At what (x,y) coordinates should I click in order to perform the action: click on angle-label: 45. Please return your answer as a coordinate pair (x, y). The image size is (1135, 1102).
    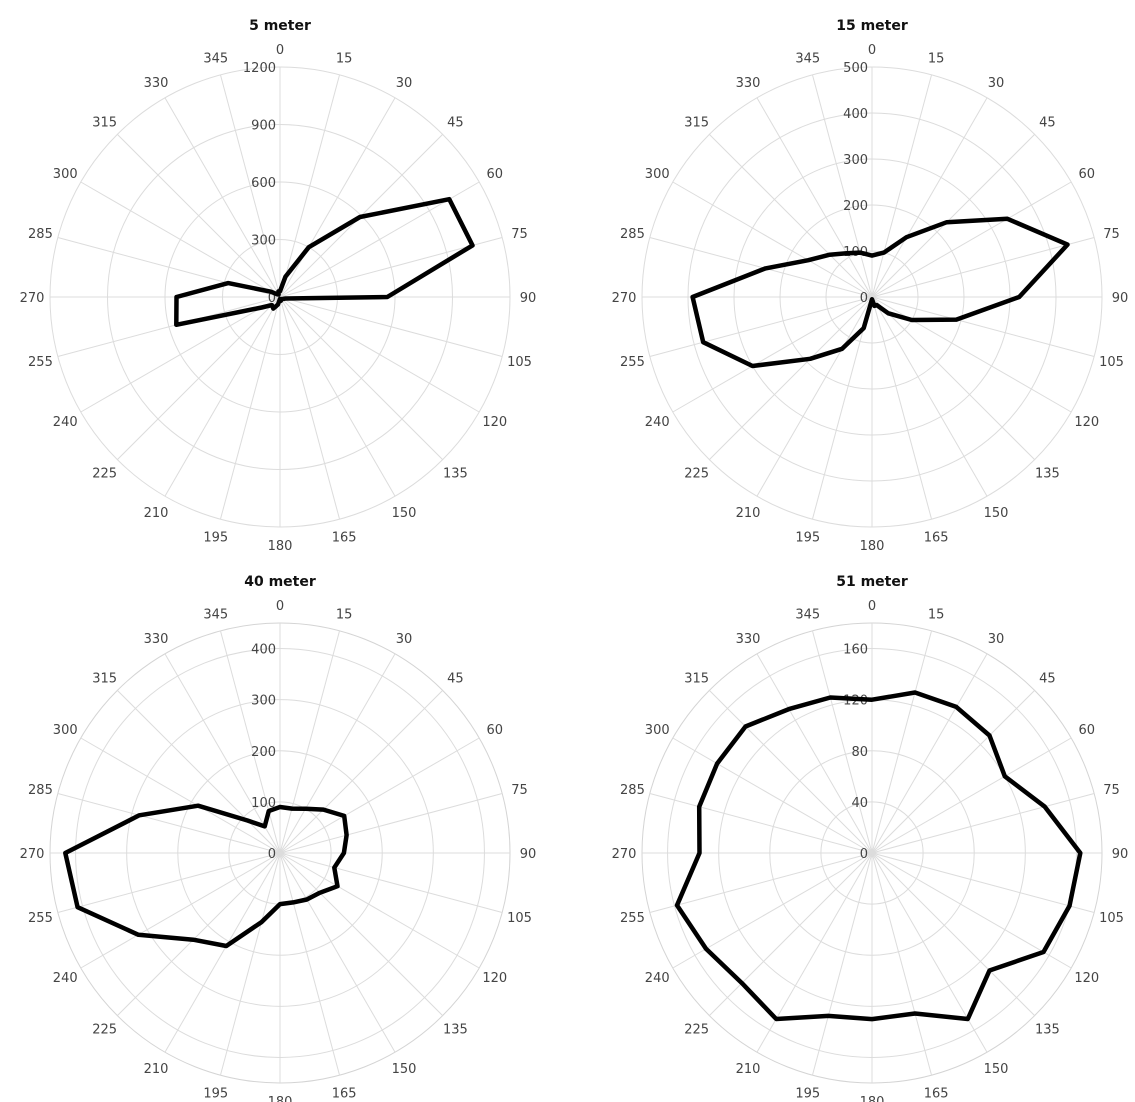
    Looking at the image, I should click on (455, 679).